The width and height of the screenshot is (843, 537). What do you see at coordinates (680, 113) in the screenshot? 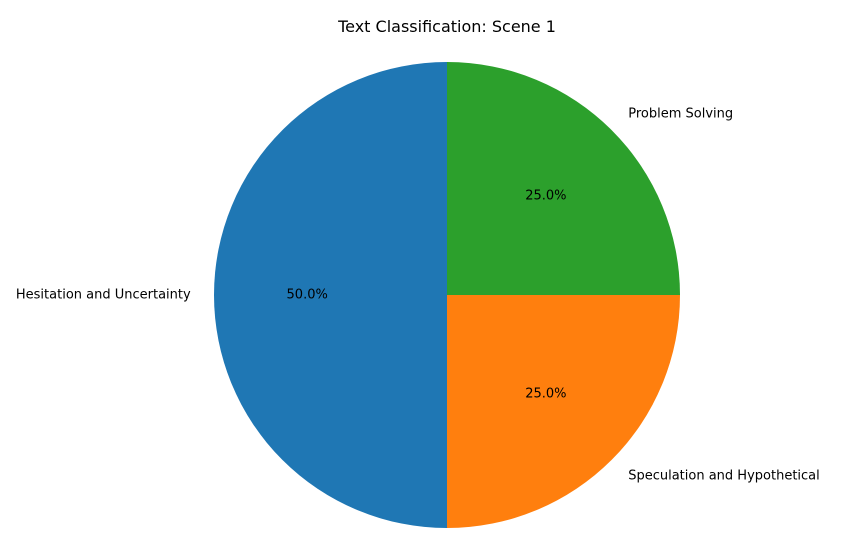
I see `pie-slice-label-2: Problem Solving` at bounding box center [680, 113].